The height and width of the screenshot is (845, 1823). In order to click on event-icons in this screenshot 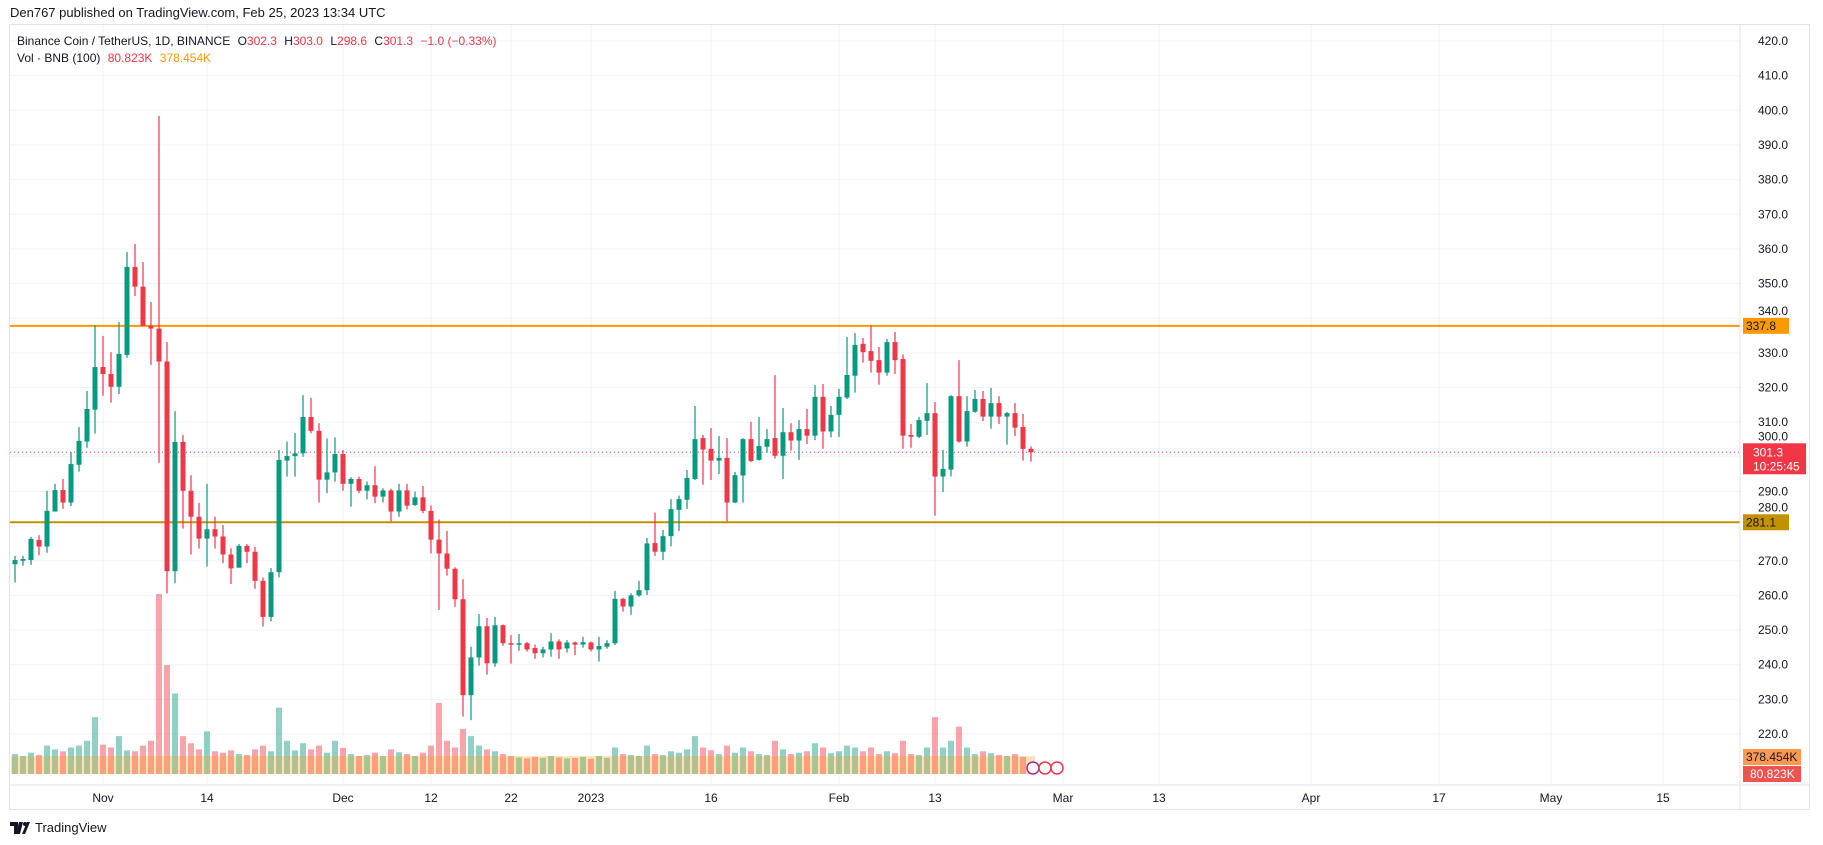, I will do `click(1045, 768)`.